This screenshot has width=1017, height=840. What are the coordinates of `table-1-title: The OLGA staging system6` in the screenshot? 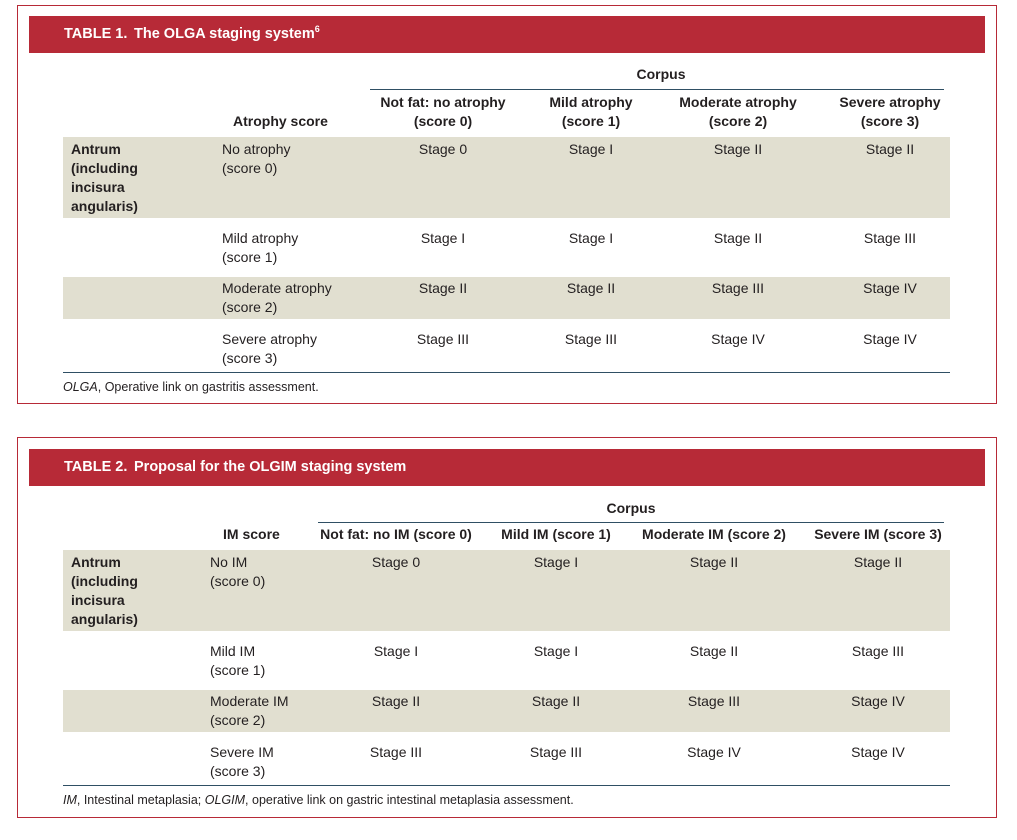 It's located at (227, 34).